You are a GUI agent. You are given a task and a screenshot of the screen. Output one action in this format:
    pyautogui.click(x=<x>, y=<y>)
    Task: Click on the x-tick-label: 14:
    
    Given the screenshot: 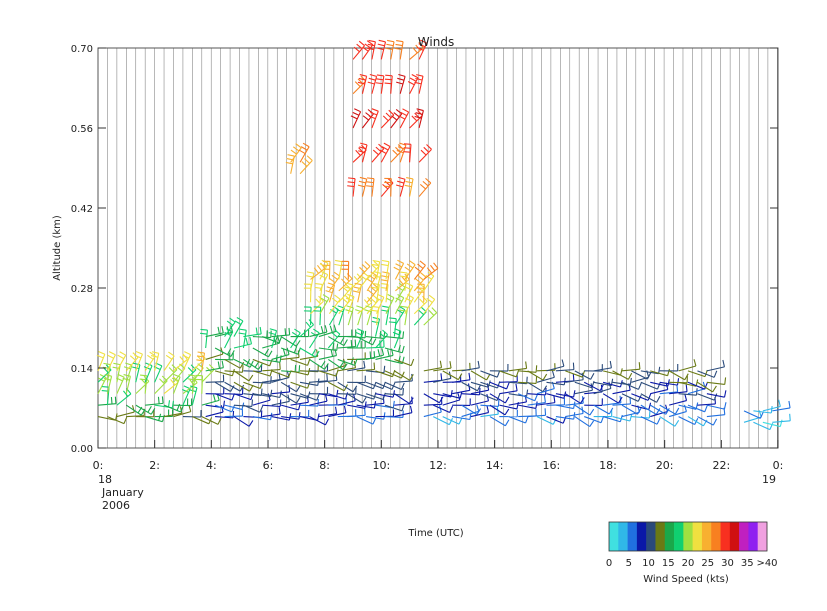 What is the action you would take?
    pyautogui.click(x=495, y=465)
    